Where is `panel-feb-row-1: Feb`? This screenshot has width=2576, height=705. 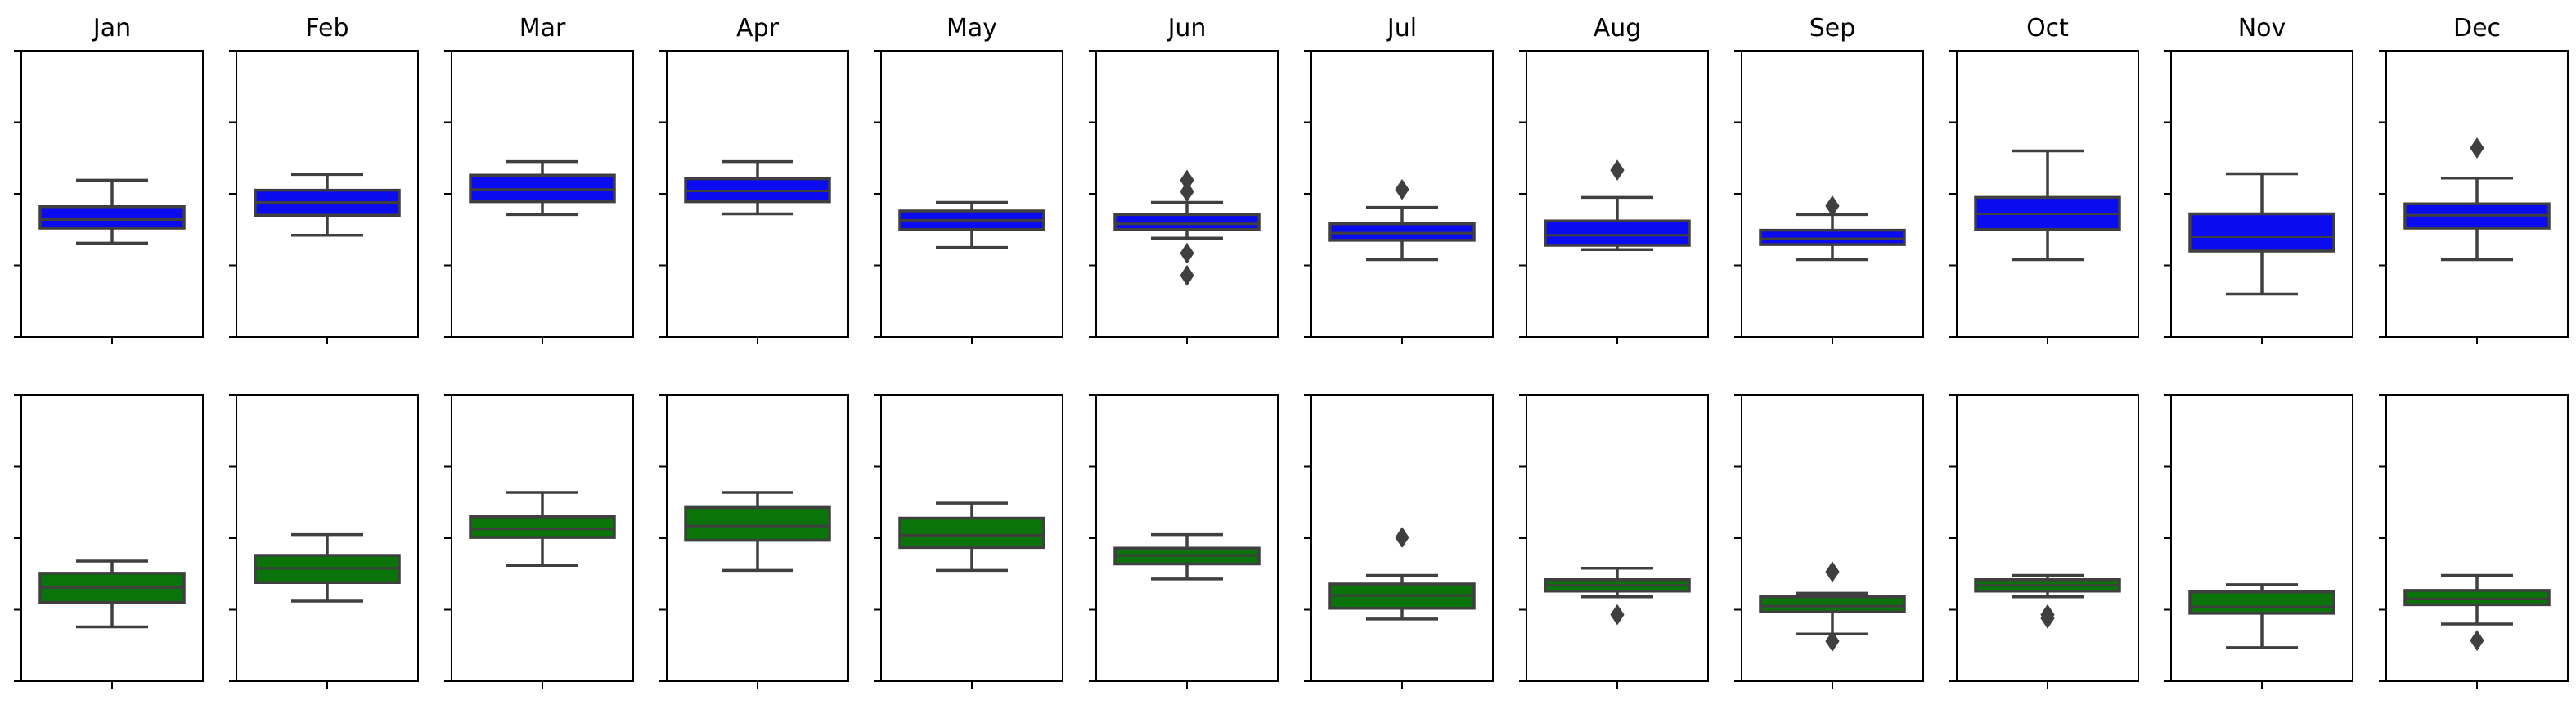 panel-feb-row-1: Feb is located at coordinates (324, 179).